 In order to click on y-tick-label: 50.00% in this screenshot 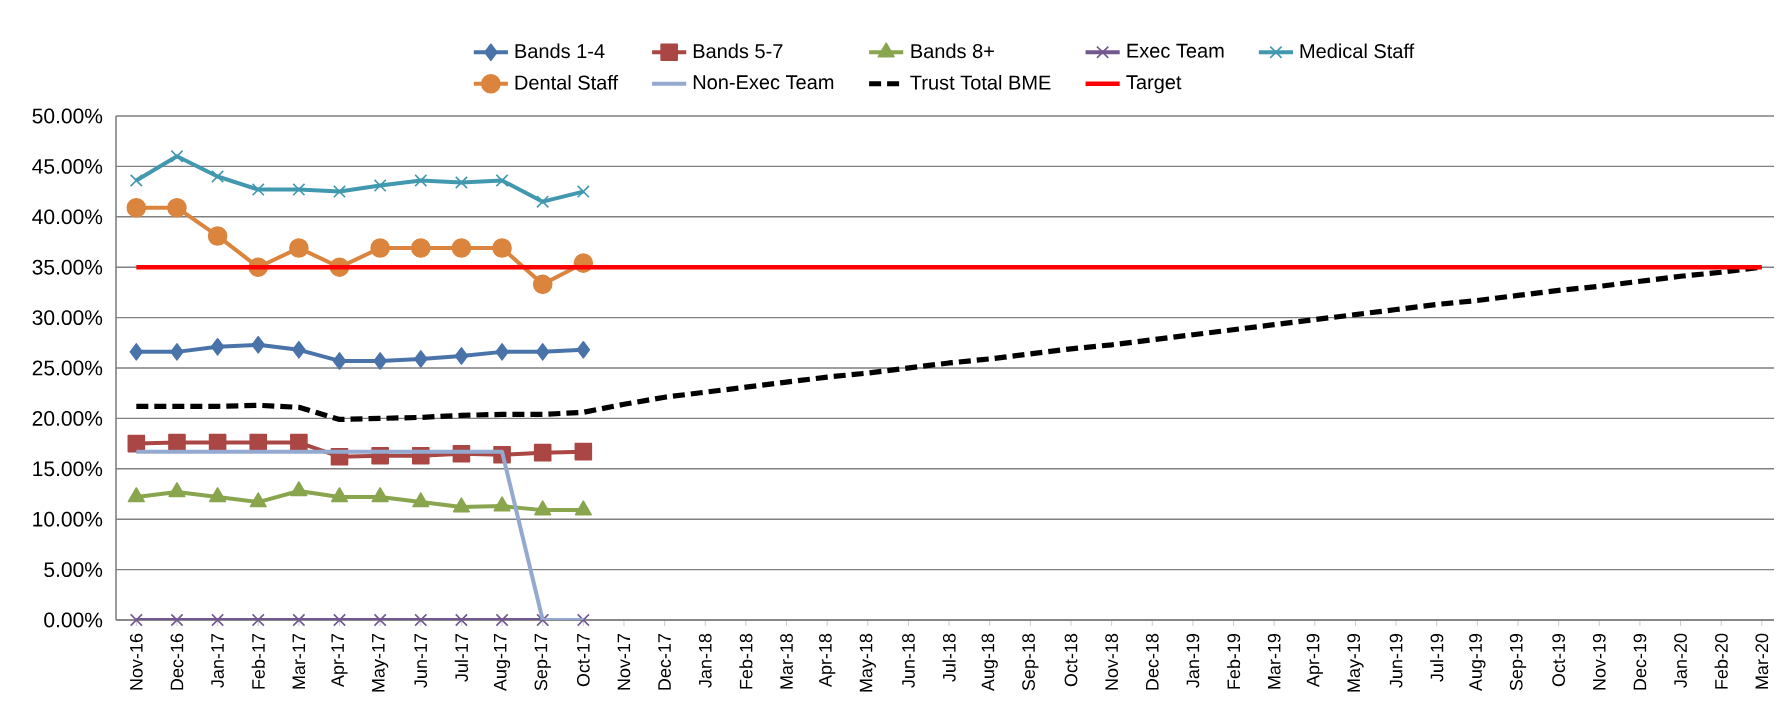, I will do `click(67, 116)`.